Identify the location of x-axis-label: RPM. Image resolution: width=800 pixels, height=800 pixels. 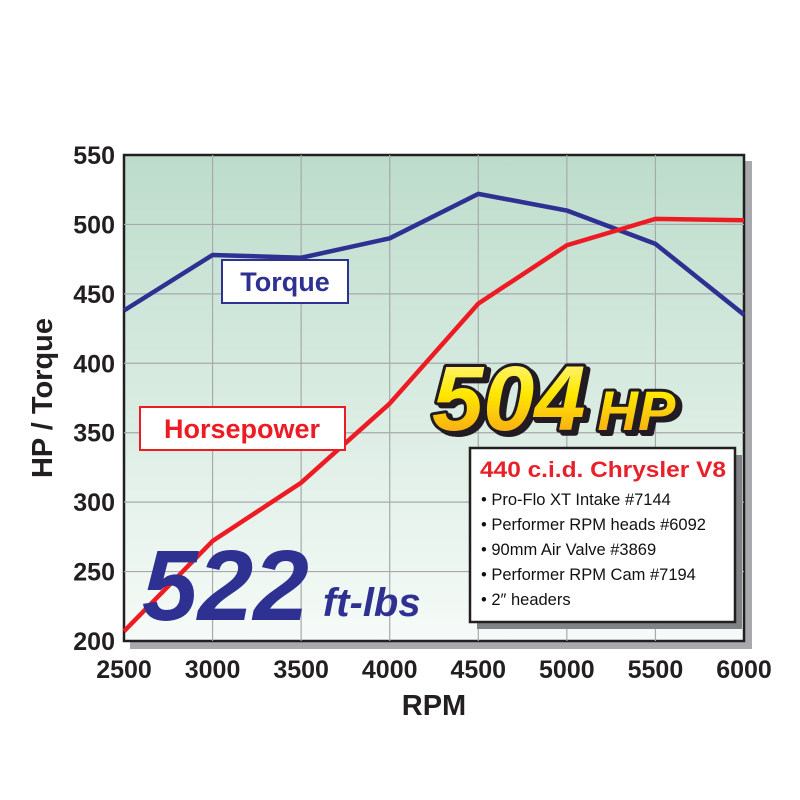
(434, 706).